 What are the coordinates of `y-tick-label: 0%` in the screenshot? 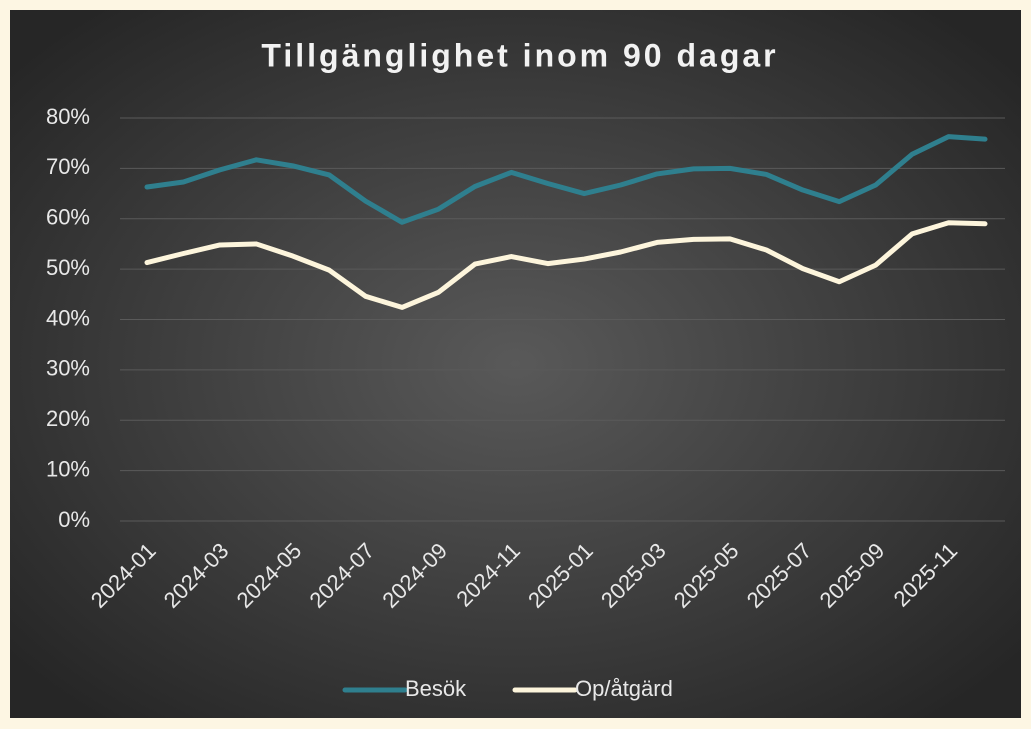 It's located at (74, 519).